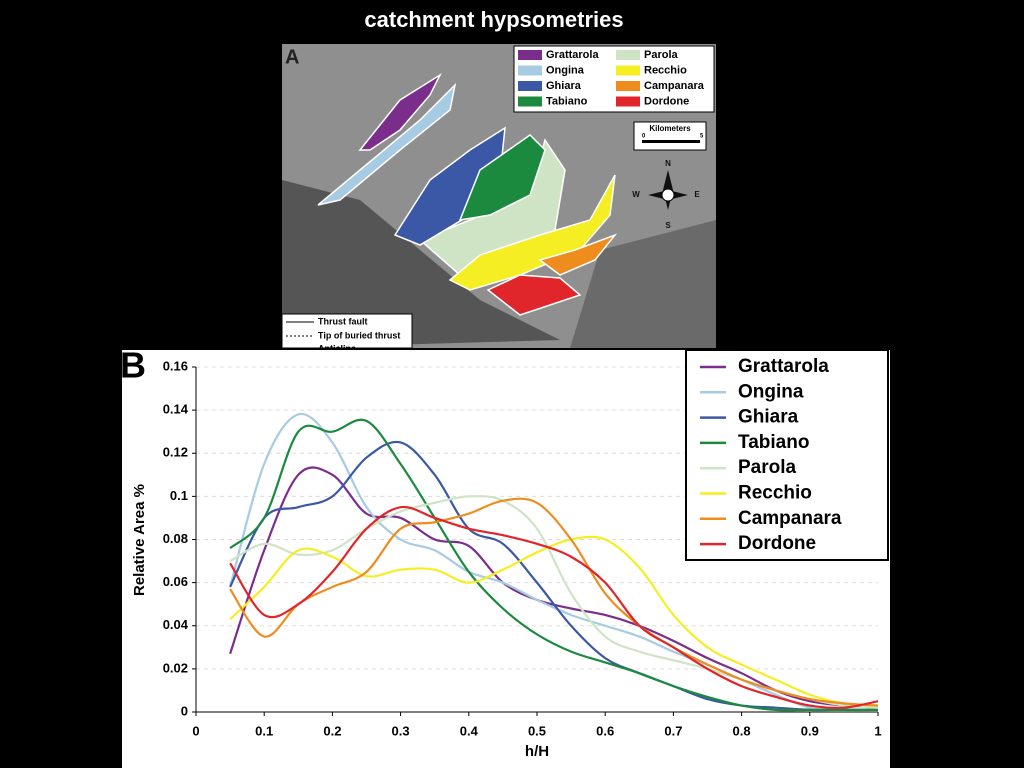 Image resolution: width=1024 pixels, height=768 pixels. What do you see at coordinates (773, 442) in the screenshot?
I see `legend-label: Tabiano` at bounding box center [773, 442].